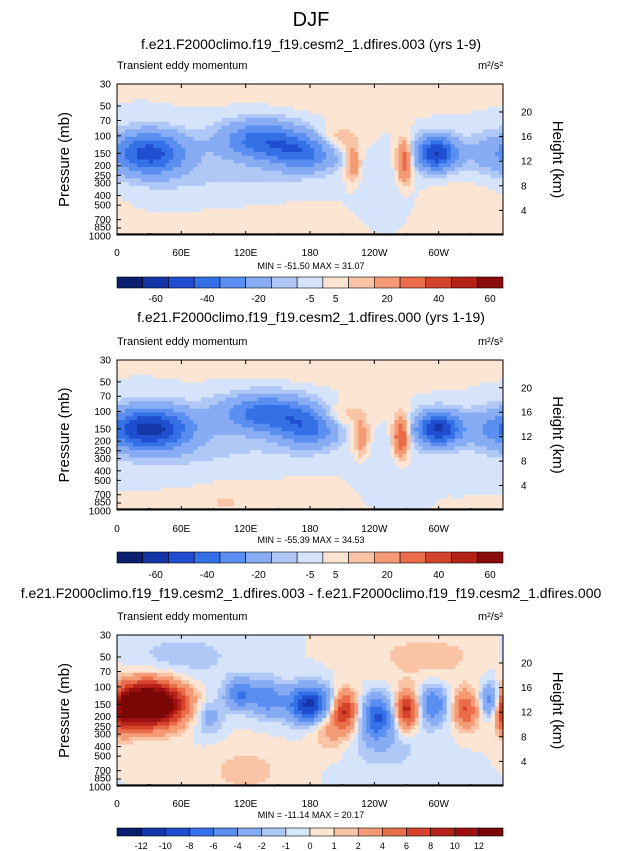  I want to click on y-tick-label: 850, so click(102, 228).